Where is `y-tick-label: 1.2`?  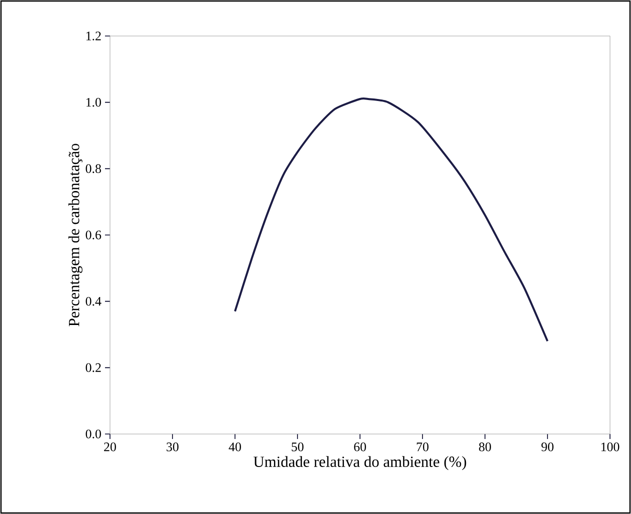 y-tick-label: 1.2 is located at coordinates (93, 36).